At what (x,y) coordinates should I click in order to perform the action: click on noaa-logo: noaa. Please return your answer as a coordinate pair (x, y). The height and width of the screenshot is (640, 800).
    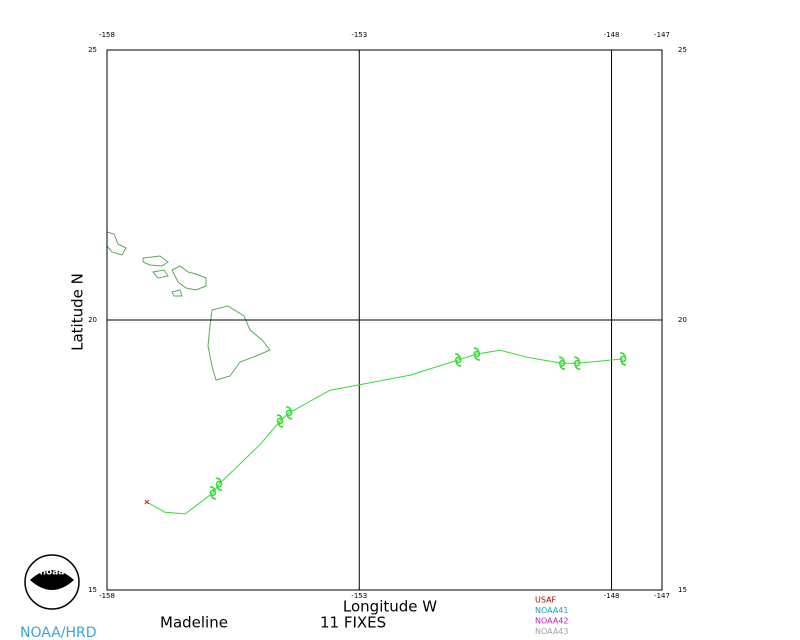
    Looking at the image, I should click on (52, 582).